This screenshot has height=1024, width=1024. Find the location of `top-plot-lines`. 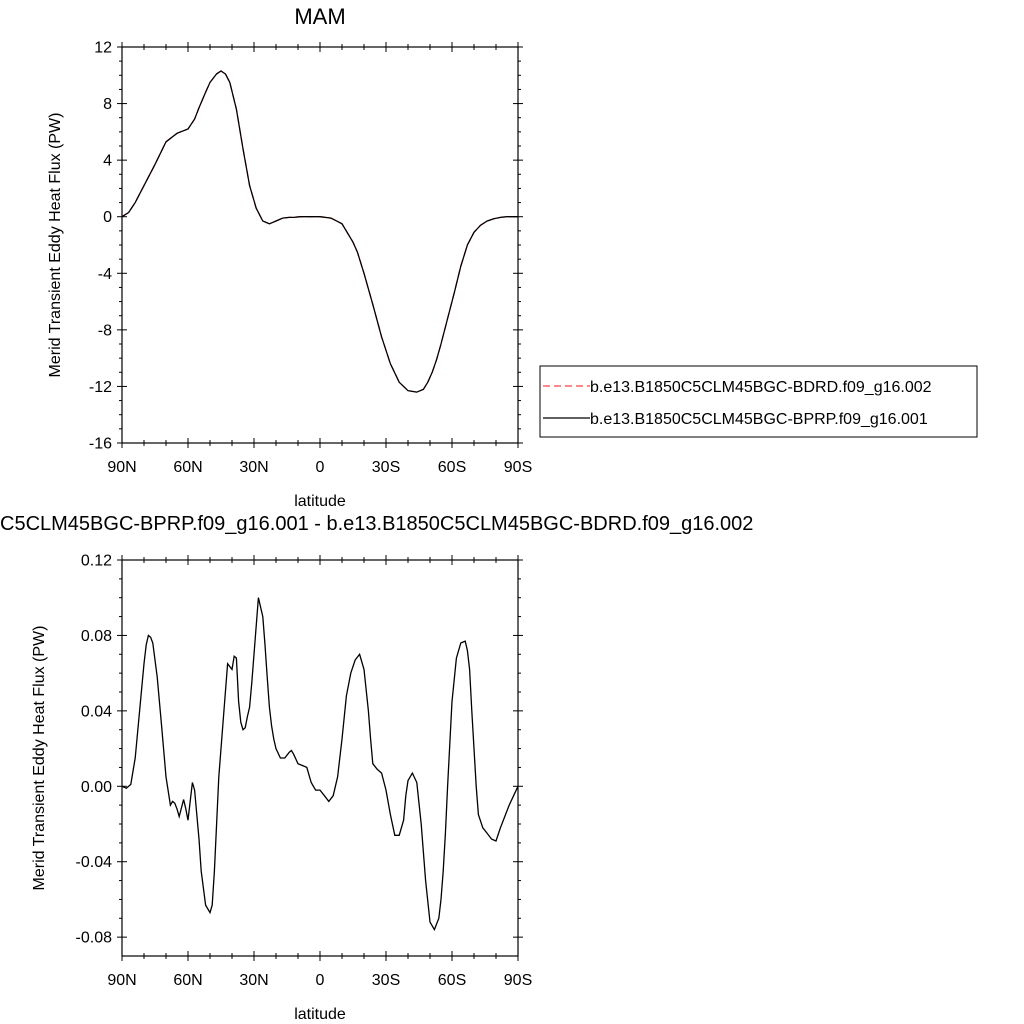

top-plot-lines is located at coordinates (319, 231).